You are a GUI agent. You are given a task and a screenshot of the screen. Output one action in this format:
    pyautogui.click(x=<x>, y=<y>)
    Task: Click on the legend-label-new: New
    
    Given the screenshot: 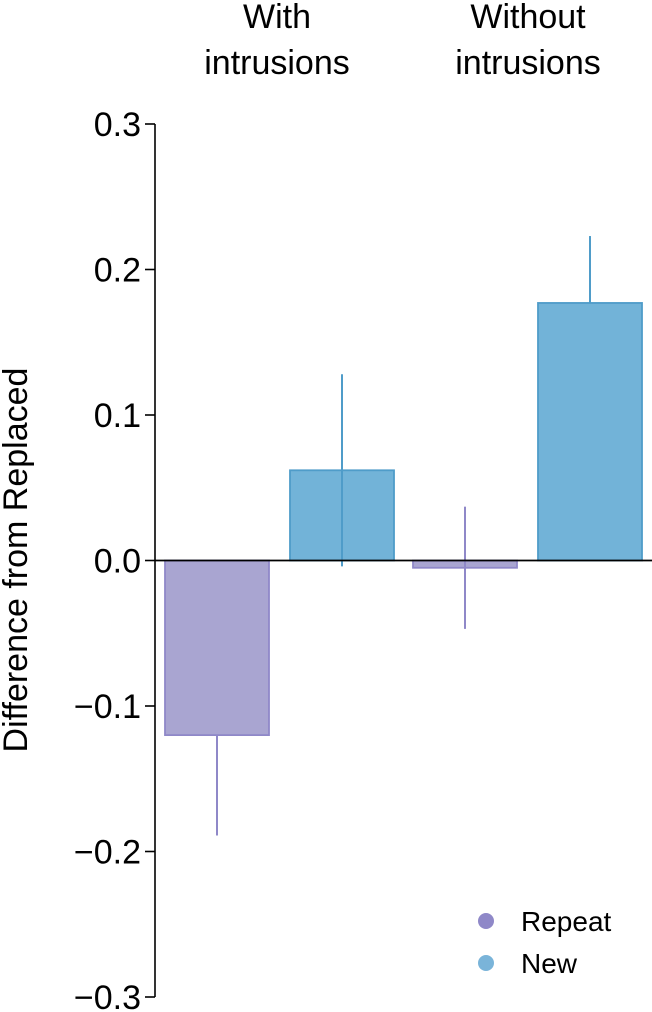 What is the action you would take?
    pyautogui.click(x=549, y=963)
    